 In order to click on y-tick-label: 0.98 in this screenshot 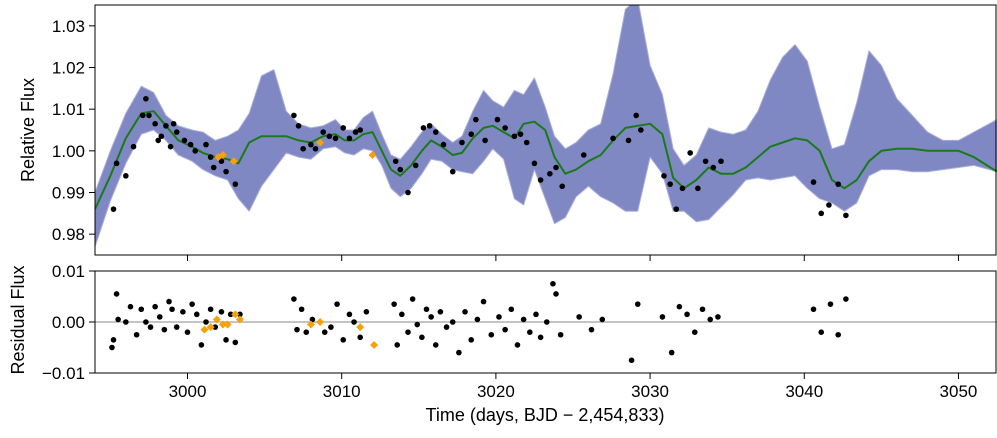, I will do `click(68, 234)`.